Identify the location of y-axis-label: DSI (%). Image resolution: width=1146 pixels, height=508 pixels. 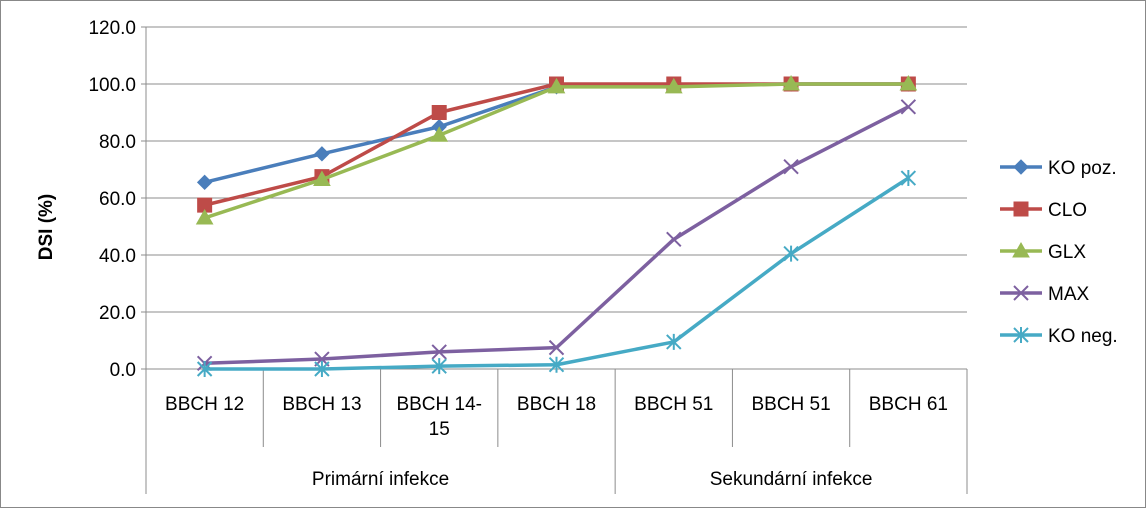
(46, 227).